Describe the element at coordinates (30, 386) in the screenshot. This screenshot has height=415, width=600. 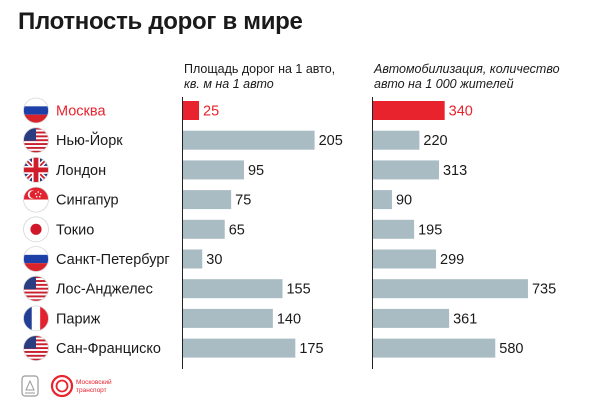
I see `moscow-emblem-icon` at that location.